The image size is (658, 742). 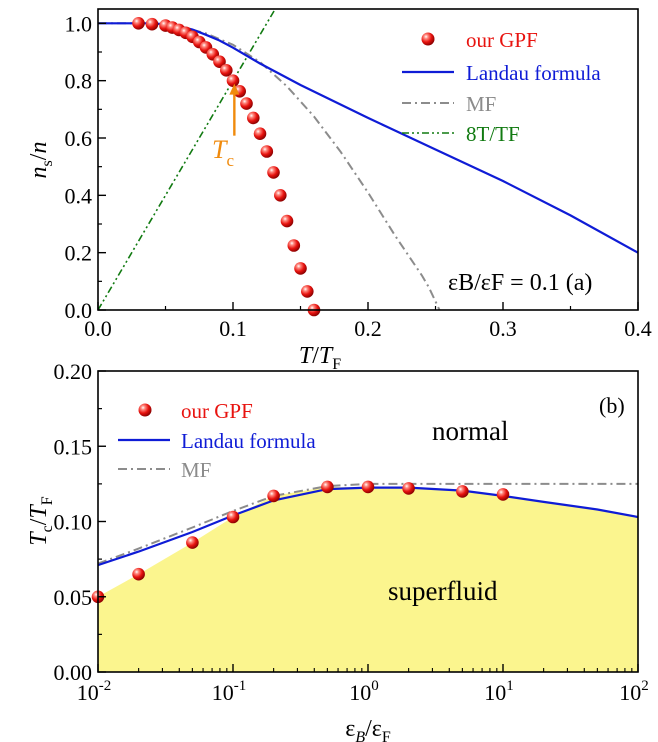 What do you see at coordinates (499, 691) in the screenshot?
I see `x-tick-label-b: 10¹` at bounding box center [499, 691].